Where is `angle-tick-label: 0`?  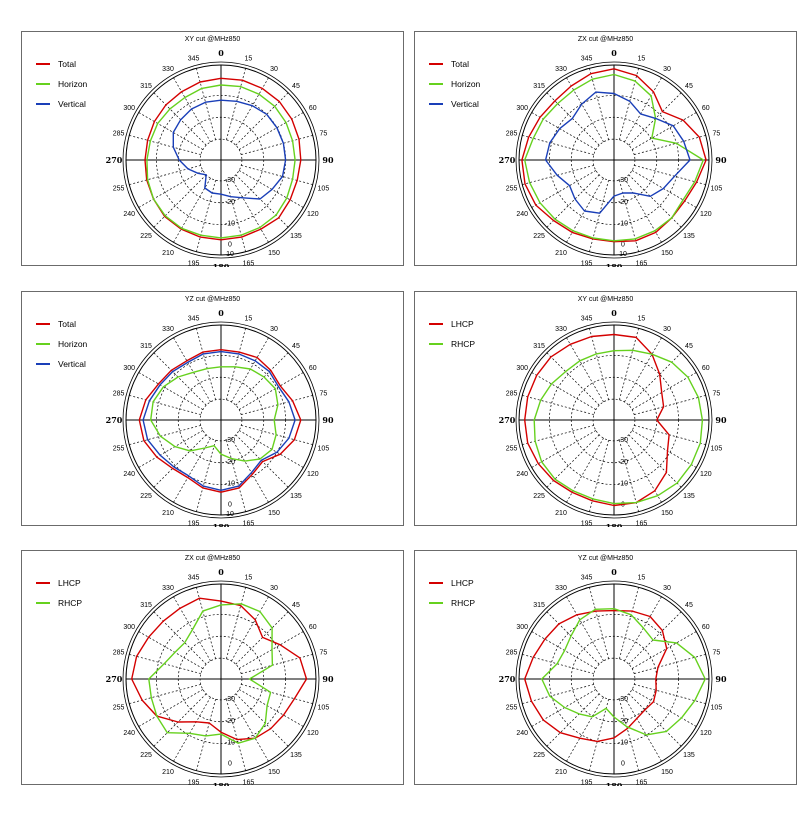 angle-tick-label: 0 is located at coordinates (221, 53).